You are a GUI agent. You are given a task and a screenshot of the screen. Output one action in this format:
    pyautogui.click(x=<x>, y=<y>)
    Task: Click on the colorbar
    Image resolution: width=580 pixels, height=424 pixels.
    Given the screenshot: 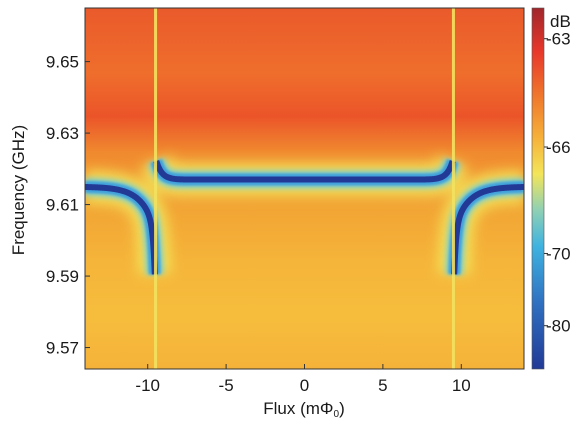 What is the action you would take?
    pyautogui.click(x=538, y=188)
    